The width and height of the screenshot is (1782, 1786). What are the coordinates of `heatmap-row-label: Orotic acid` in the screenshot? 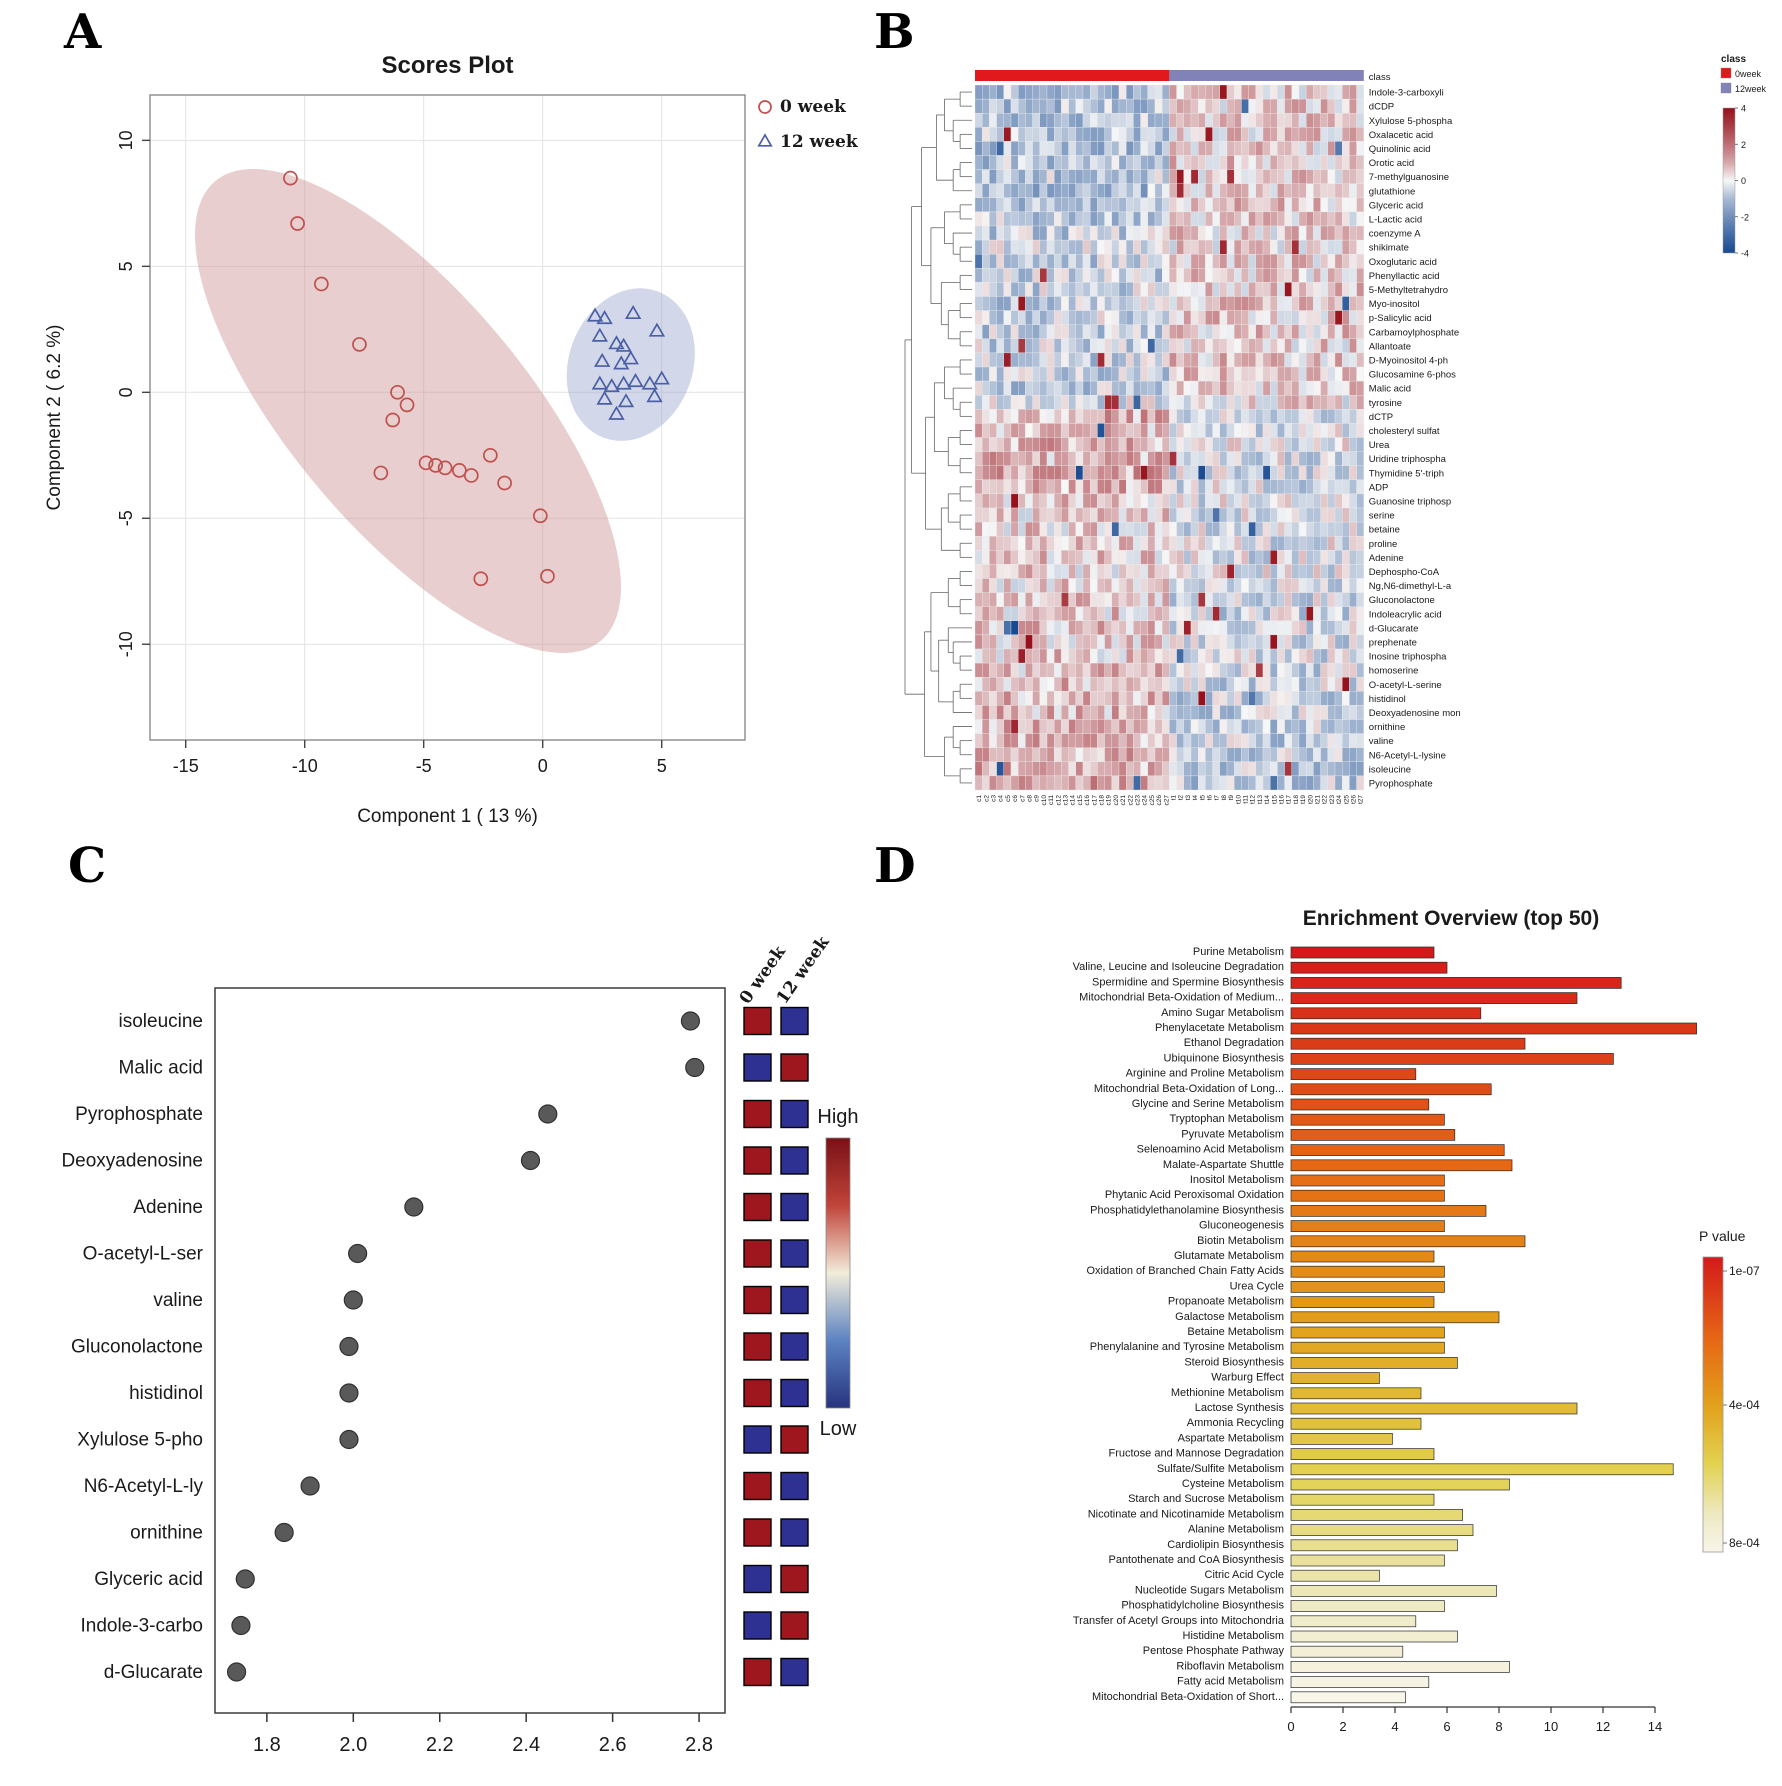 It's located at (1391, 163).